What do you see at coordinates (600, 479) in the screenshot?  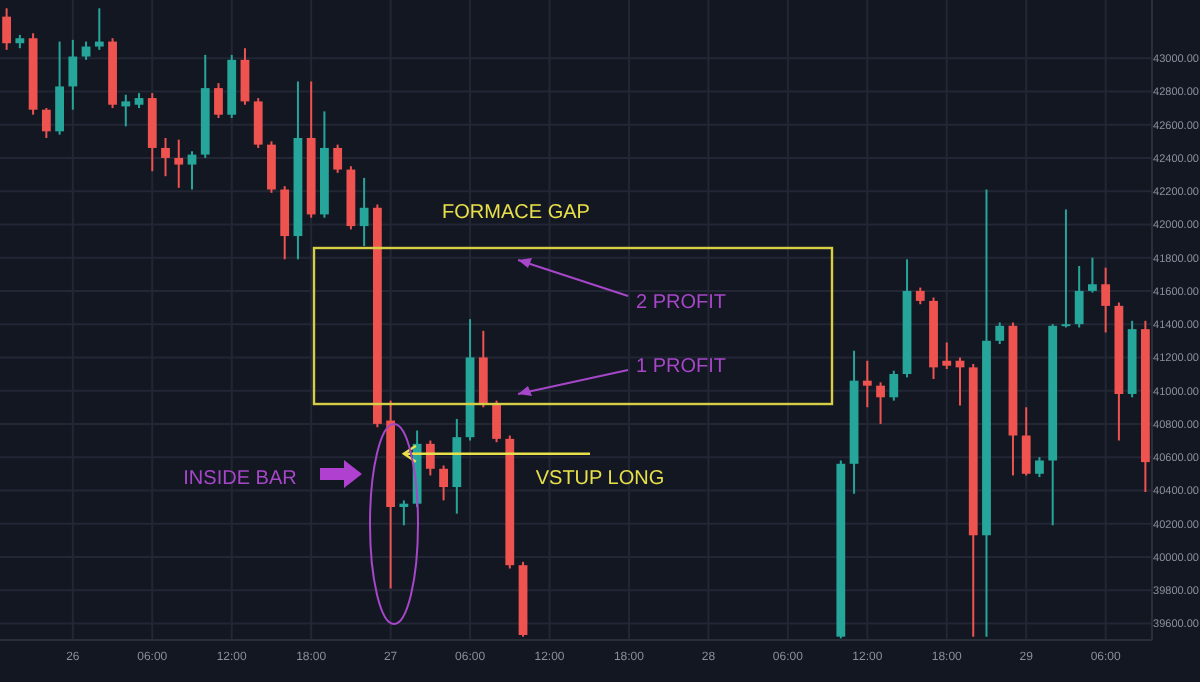 I see `annotation: VSTUP LONG` at bounding box center [600, 479].